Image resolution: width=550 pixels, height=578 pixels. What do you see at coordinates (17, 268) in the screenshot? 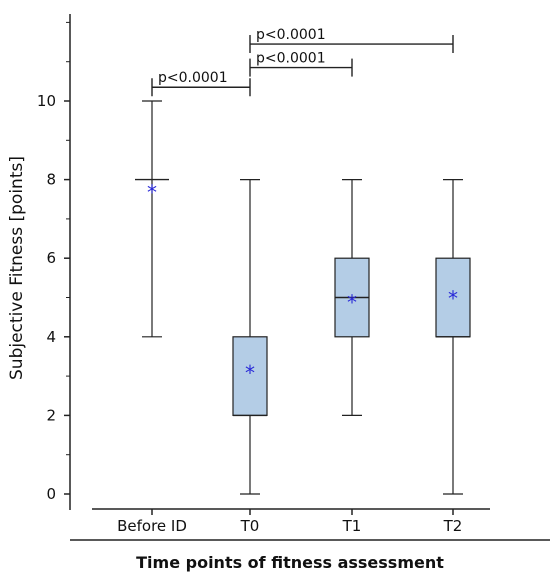
I see `y-axis-title: Subjective Fitness [points]` at bounding box center [17, 268].